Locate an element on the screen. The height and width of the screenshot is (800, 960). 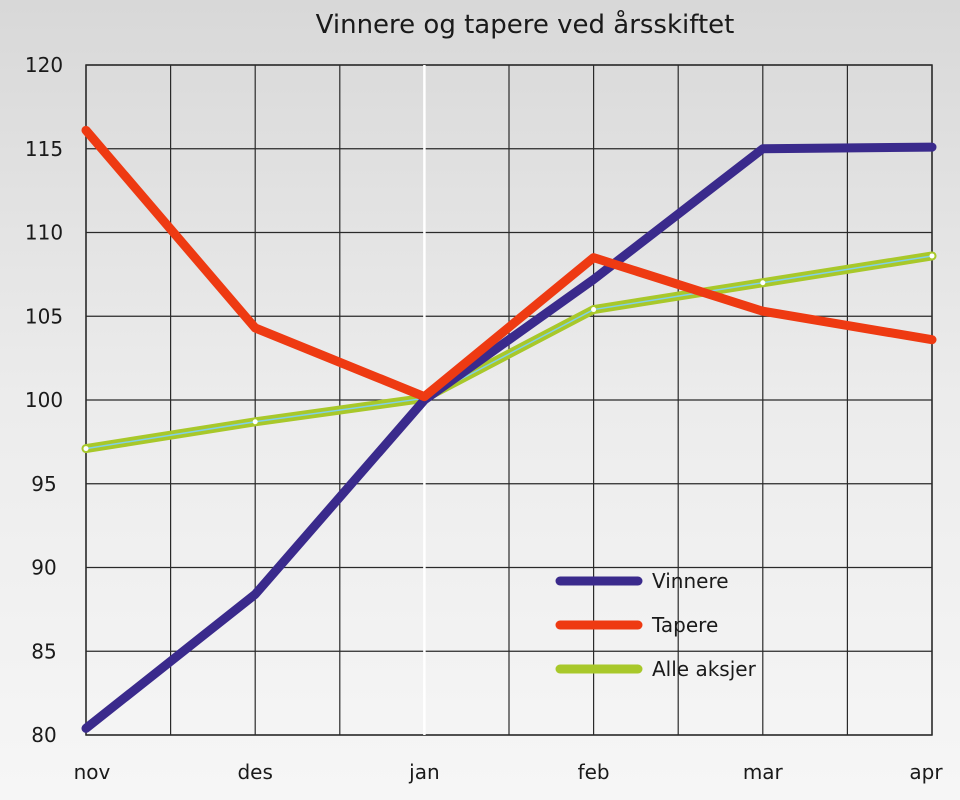
y-tick-label: 100 is located at coordinates (44, 400).